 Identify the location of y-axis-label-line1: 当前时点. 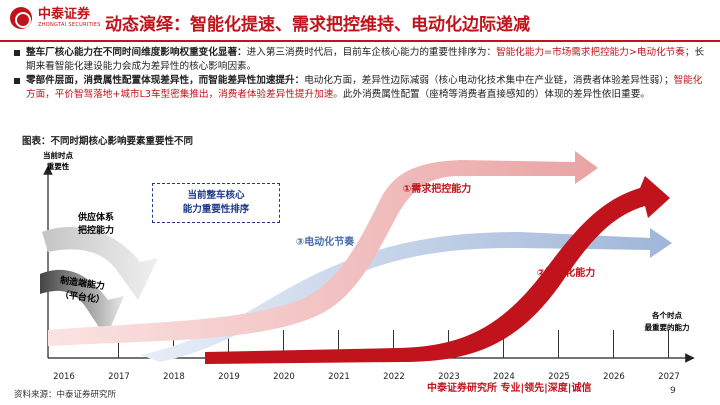
(58, 155).